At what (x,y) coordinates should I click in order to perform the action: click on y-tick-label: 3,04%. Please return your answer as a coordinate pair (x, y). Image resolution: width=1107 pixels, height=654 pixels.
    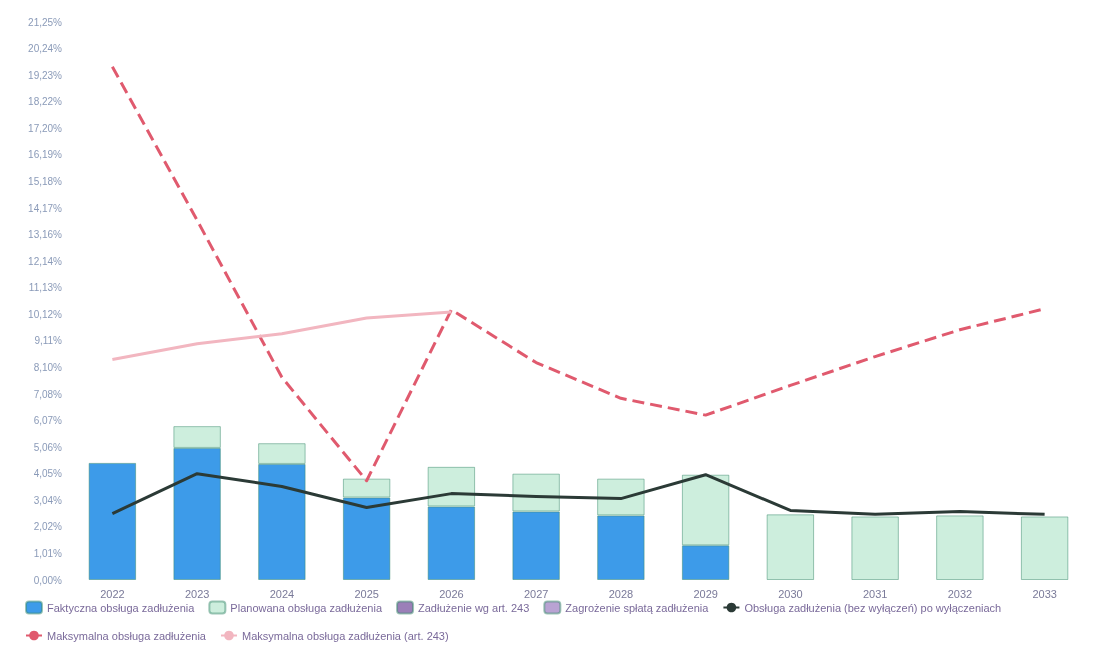
    Looking at the image, I should click on (48, 500).